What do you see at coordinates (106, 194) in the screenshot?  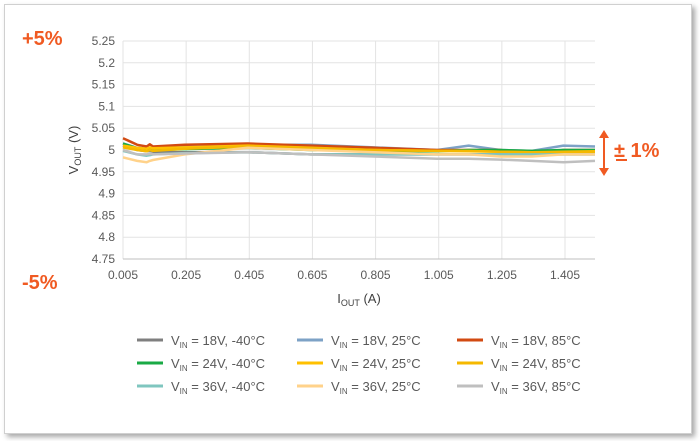 I see `y-tick-label: 4.9` at bounding box center [106, 194].